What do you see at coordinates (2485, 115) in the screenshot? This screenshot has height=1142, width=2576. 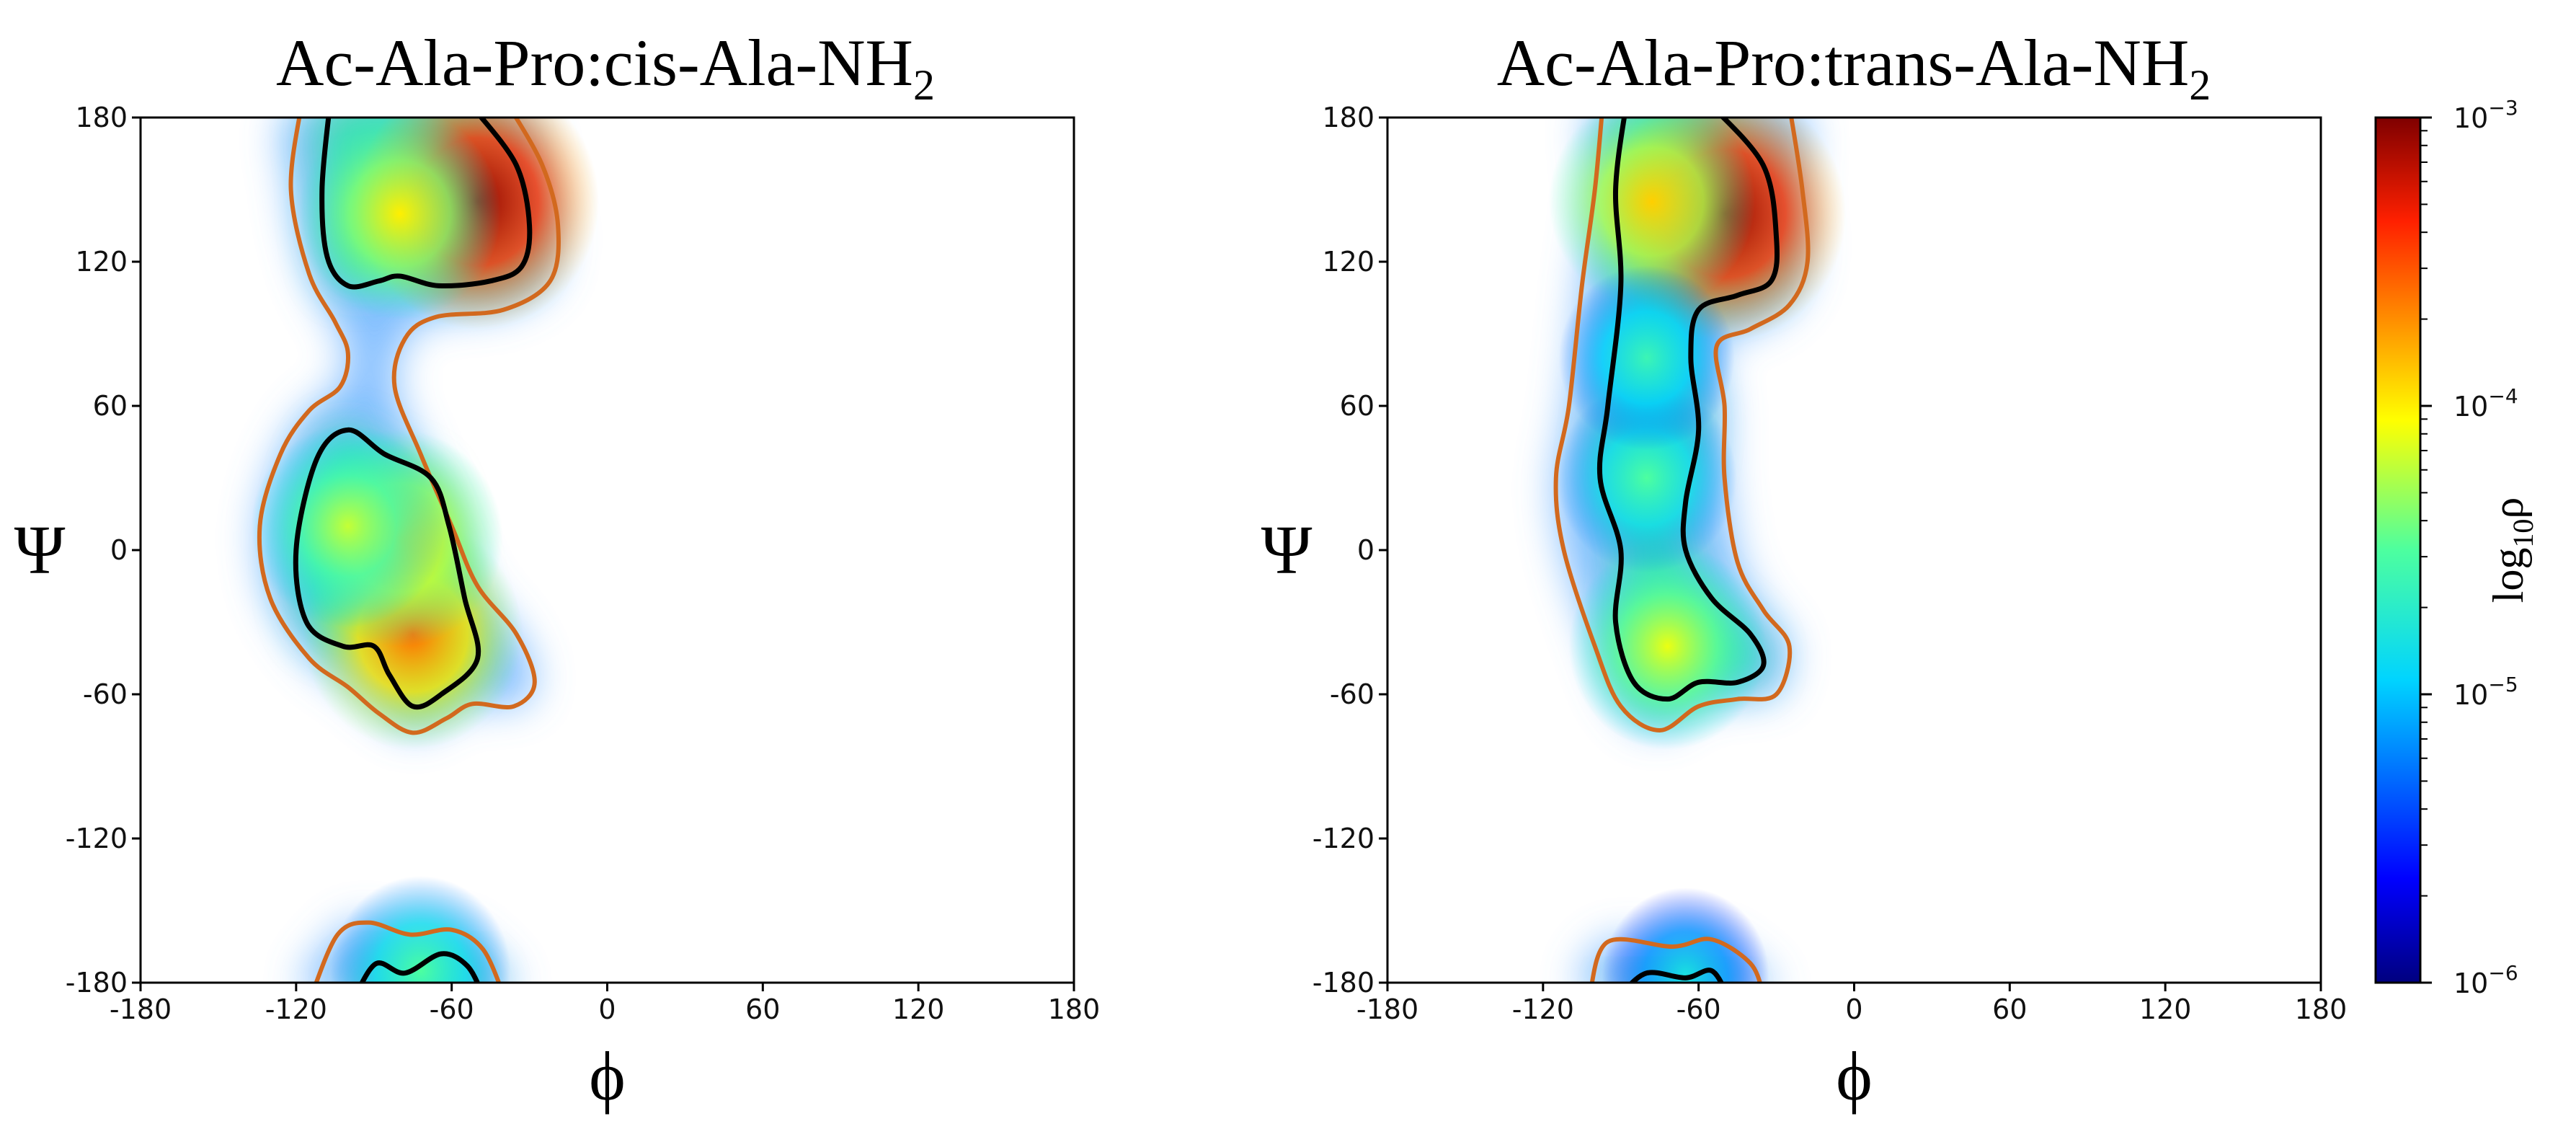 I see `colorbar-tick-label: 10⁻³` at bounding box center [2485, 115].